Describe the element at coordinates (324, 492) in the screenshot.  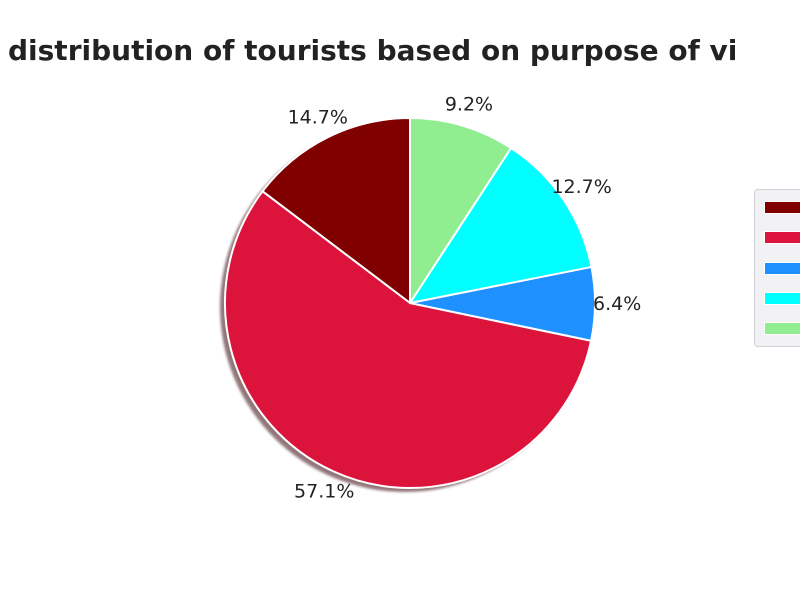
I see `slice-percent-label: 57.1%` at that location.